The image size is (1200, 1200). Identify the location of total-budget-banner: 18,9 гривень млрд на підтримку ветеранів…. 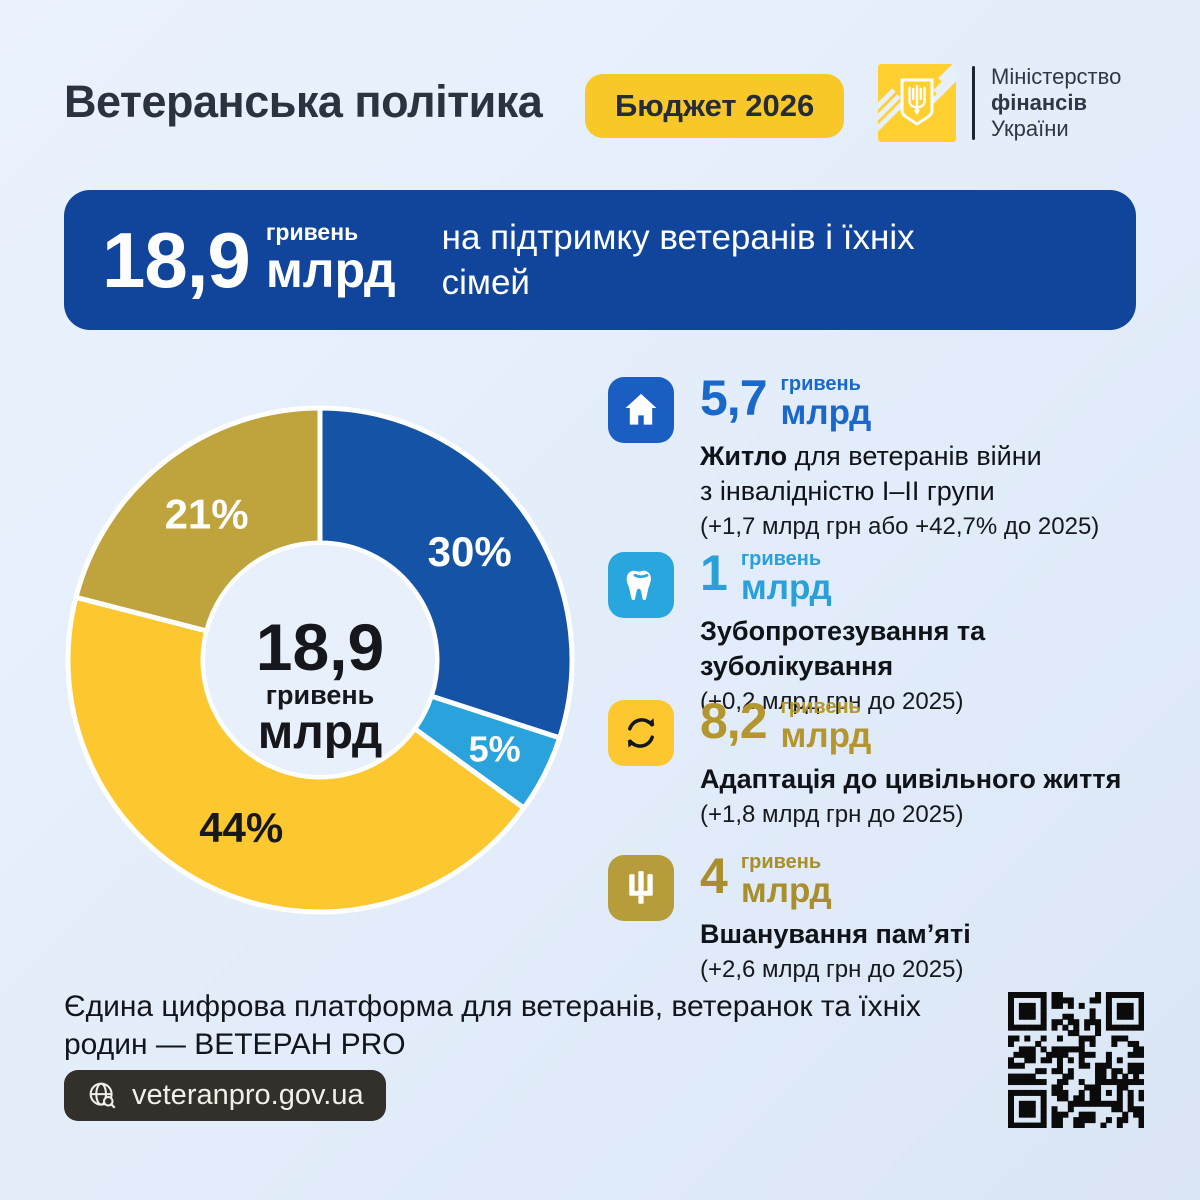
(600, 260).